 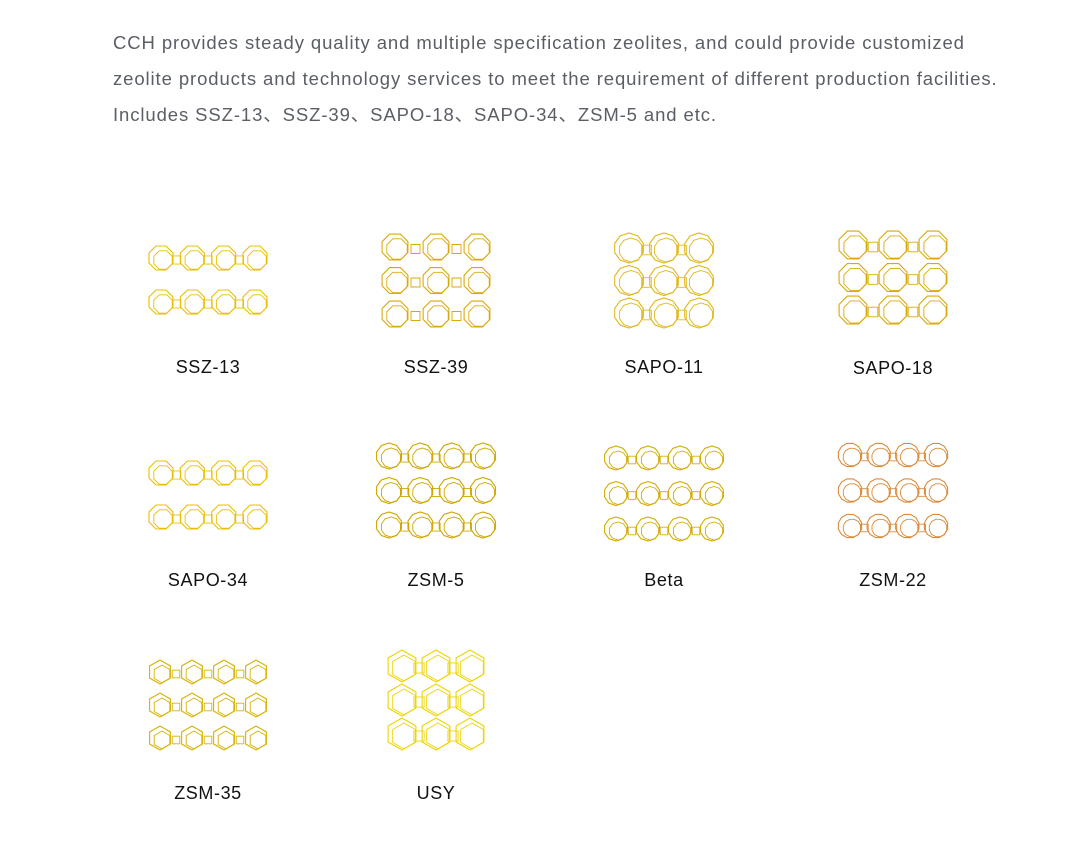 I want to click on product-item: SSZ-13, so click(x=208, y=305).